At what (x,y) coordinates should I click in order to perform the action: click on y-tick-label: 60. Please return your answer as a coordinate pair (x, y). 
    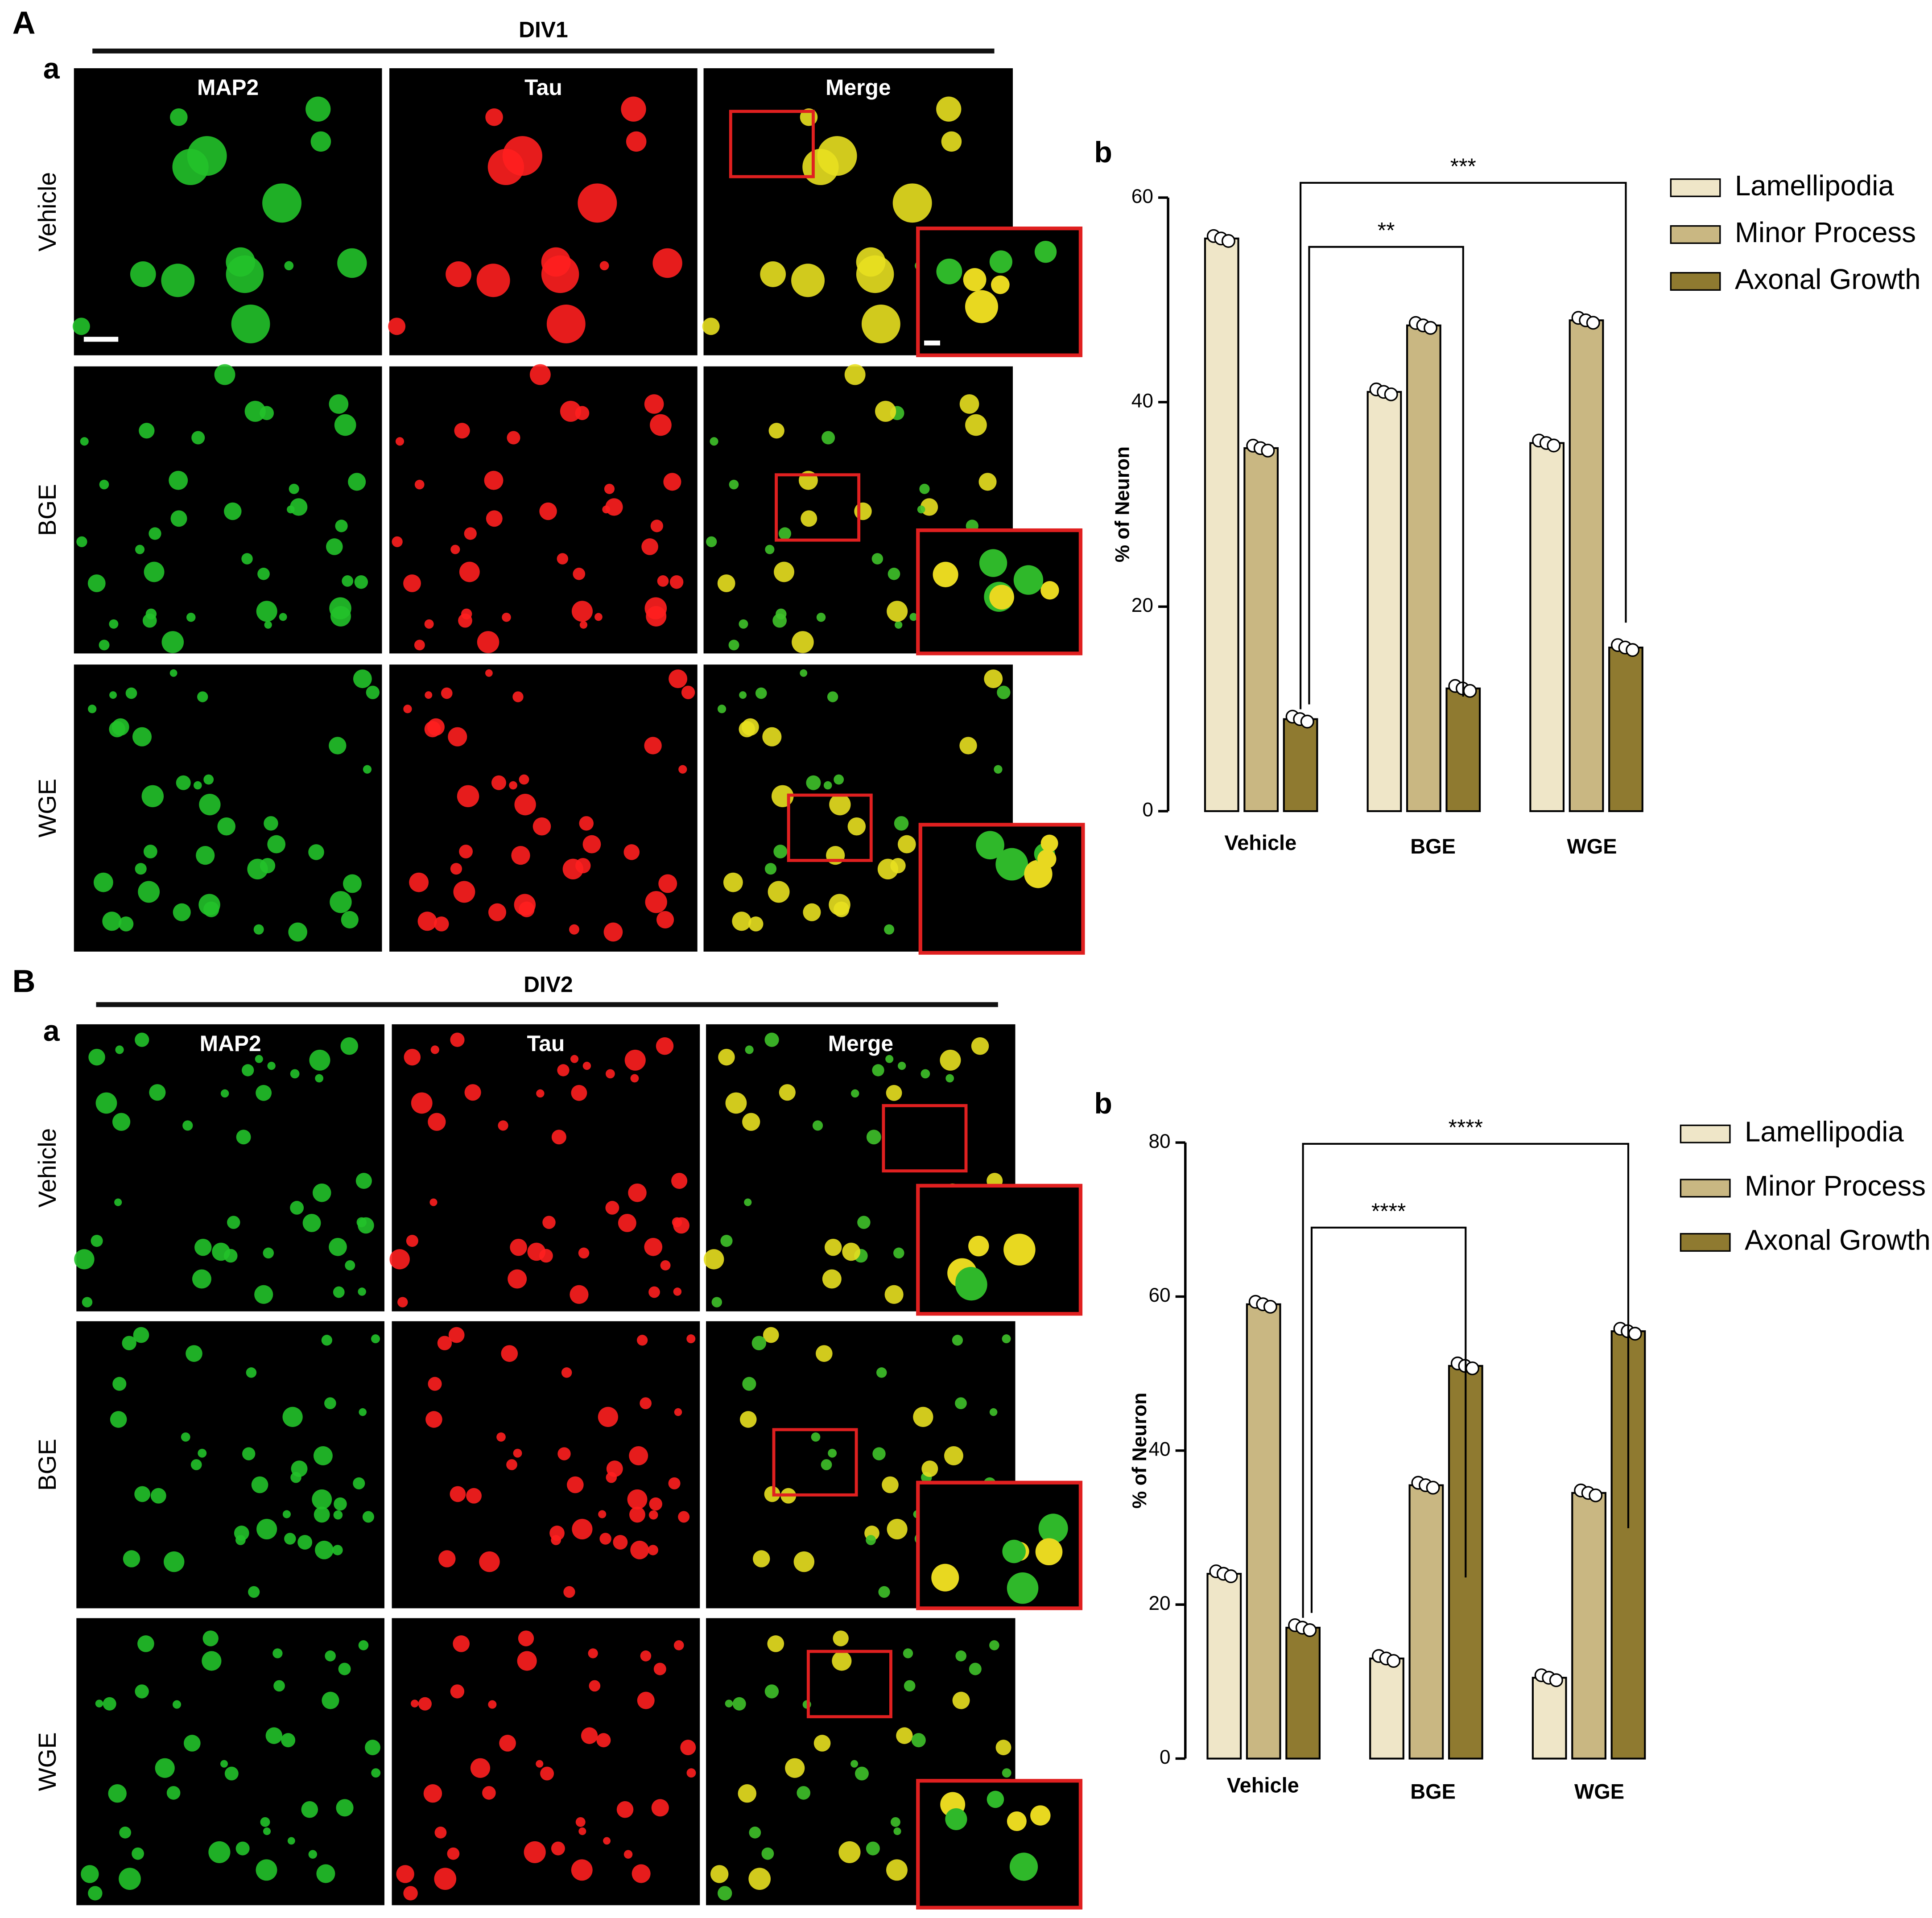
    Looking at the image, I should click on (1159, 1295).